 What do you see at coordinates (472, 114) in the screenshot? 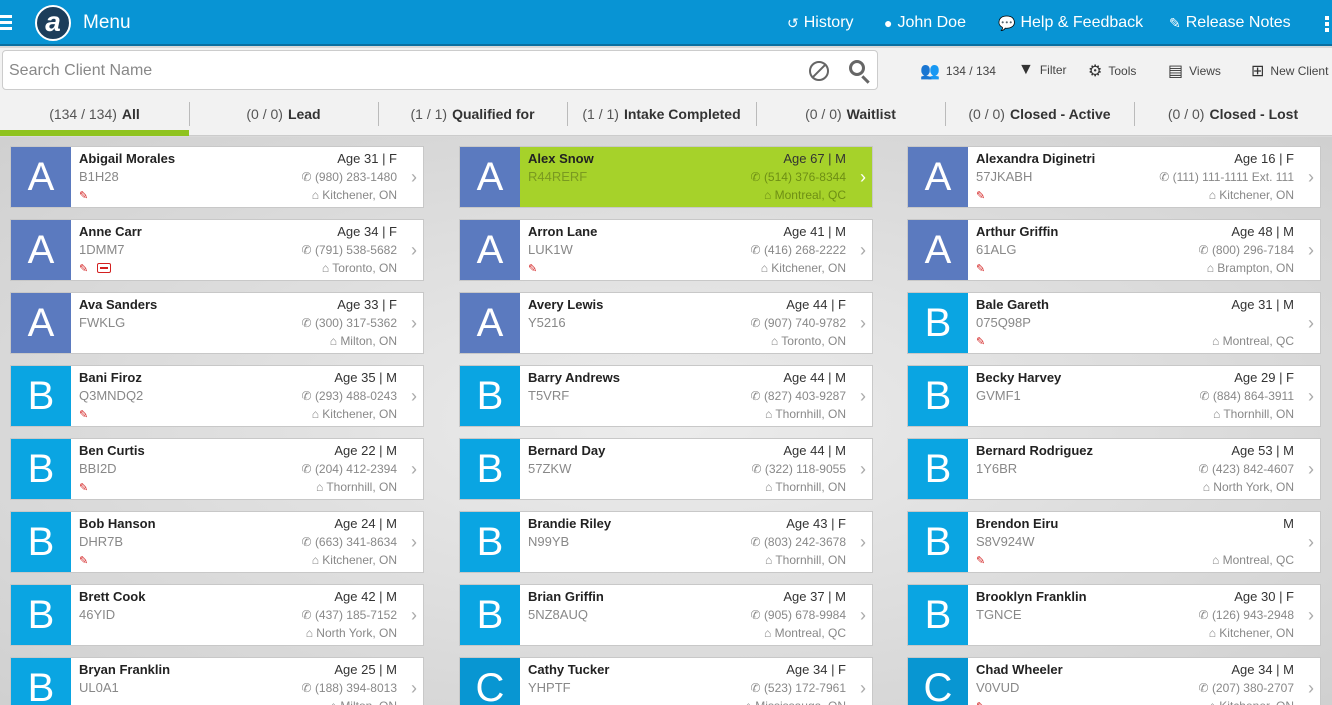
I see `tab-qualified-for: (1 / 1) Qualified for` at bounding box center [472, 114].